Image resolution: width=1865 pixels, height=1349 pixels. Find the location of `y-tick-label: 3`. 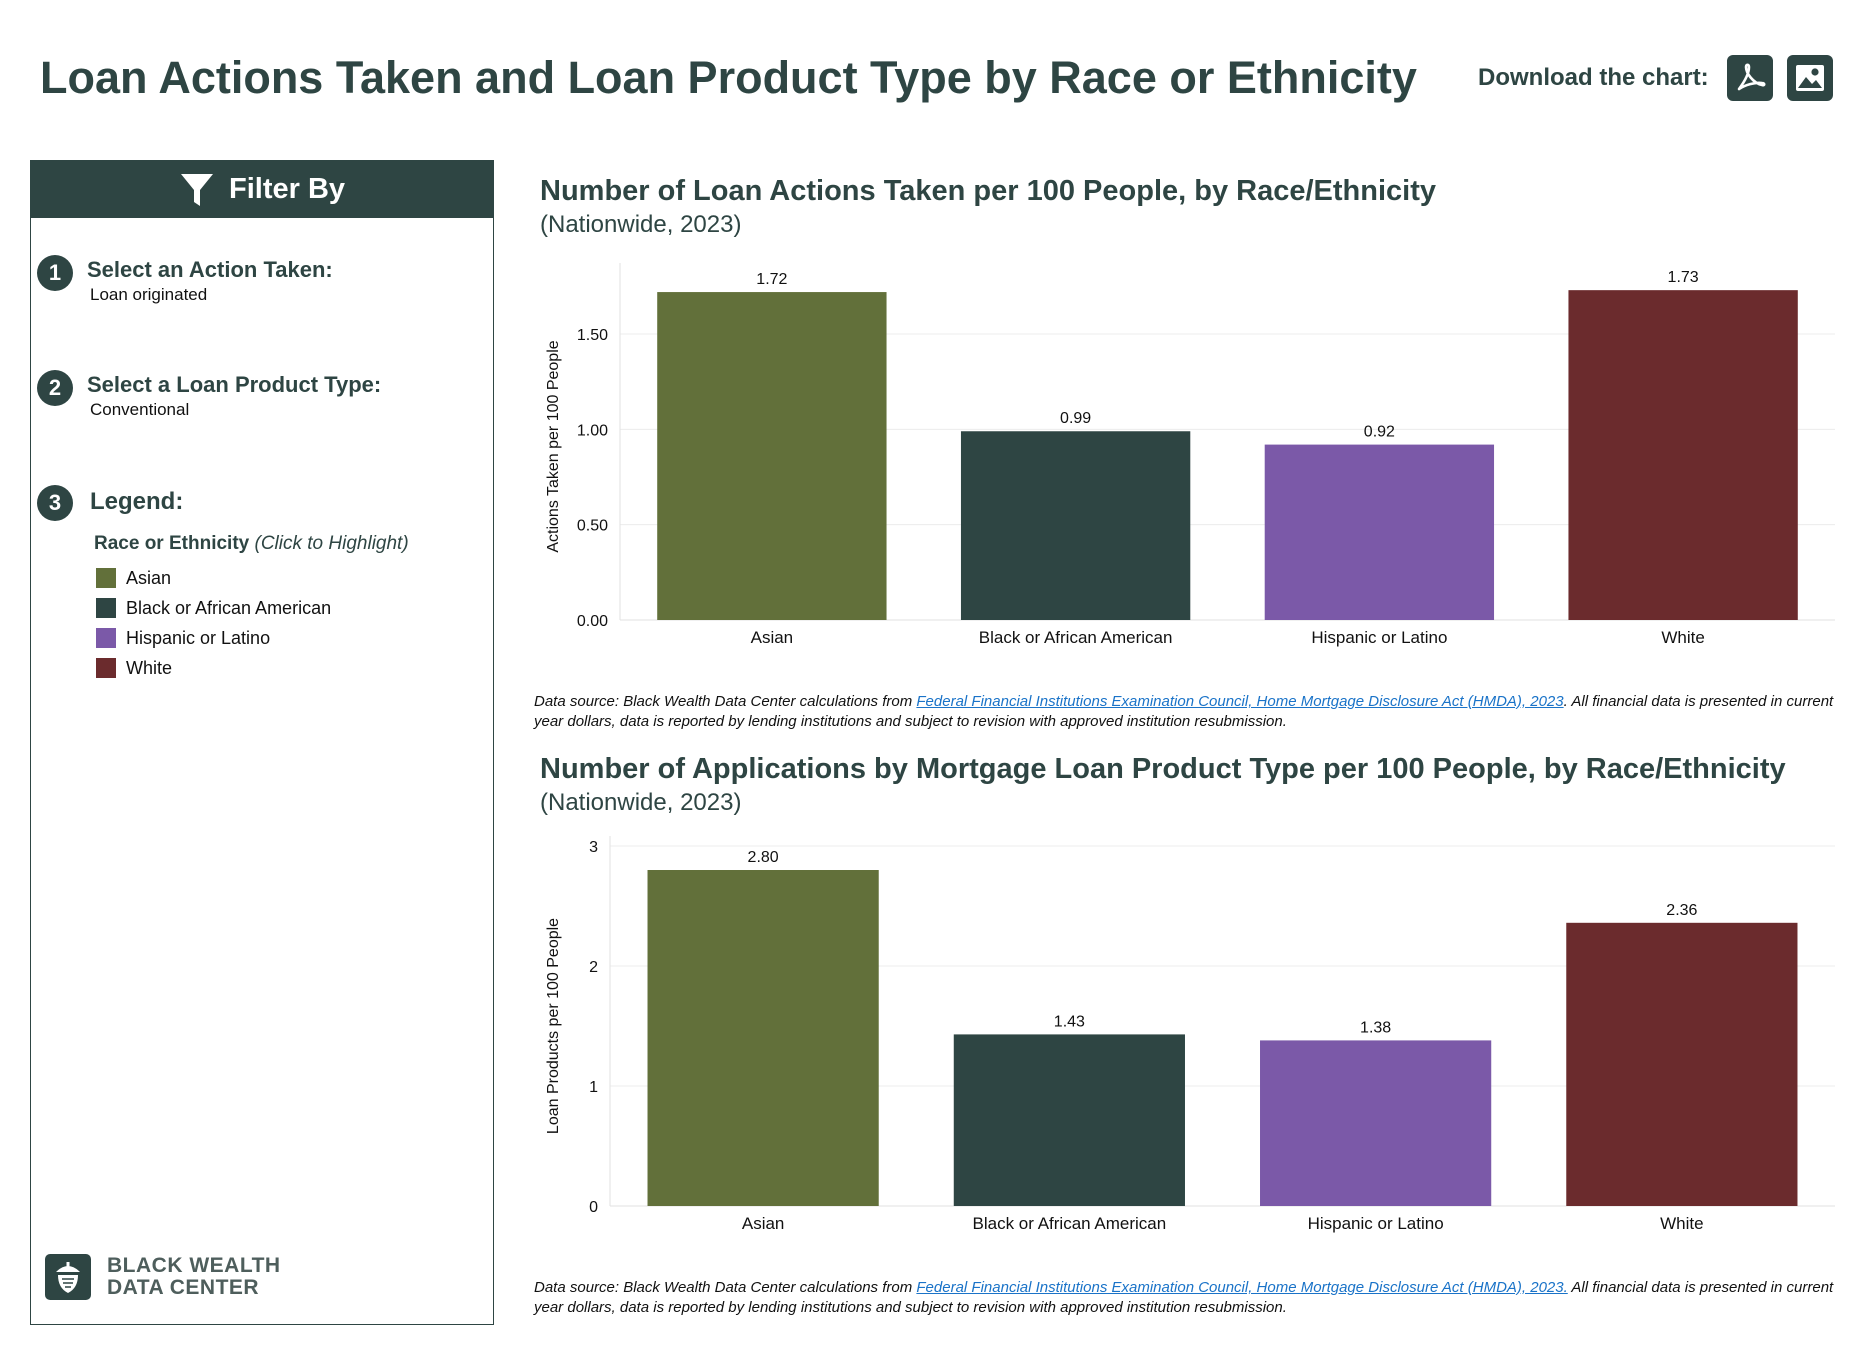

y-tick-label: 3 is located at coordinates (593, 847).